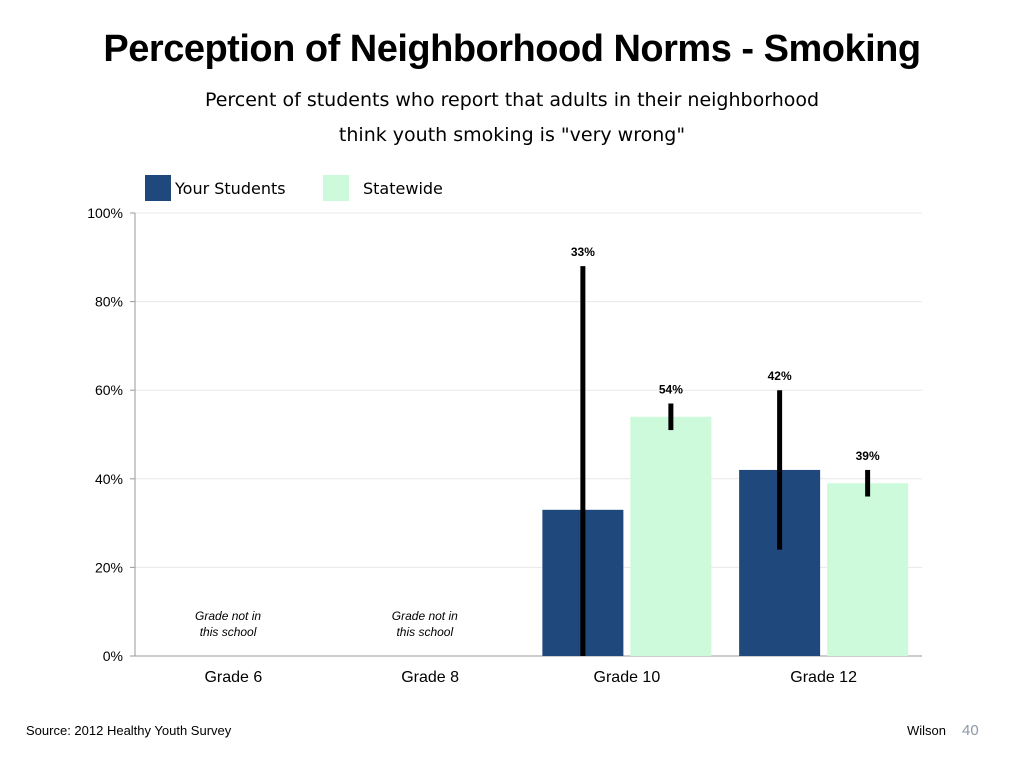 The width and height of the screenshot is (1024, 768). Describe the element at coordinates (109, 479) in the screenshot. I see `y-tick-label: 40%` at that location.